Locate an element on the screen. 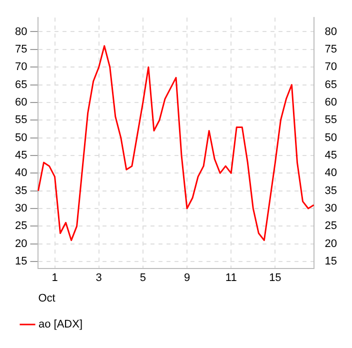 This screenshot has width=352, height=348. x-tick-label: 1 is located at coordinates (55, 278).